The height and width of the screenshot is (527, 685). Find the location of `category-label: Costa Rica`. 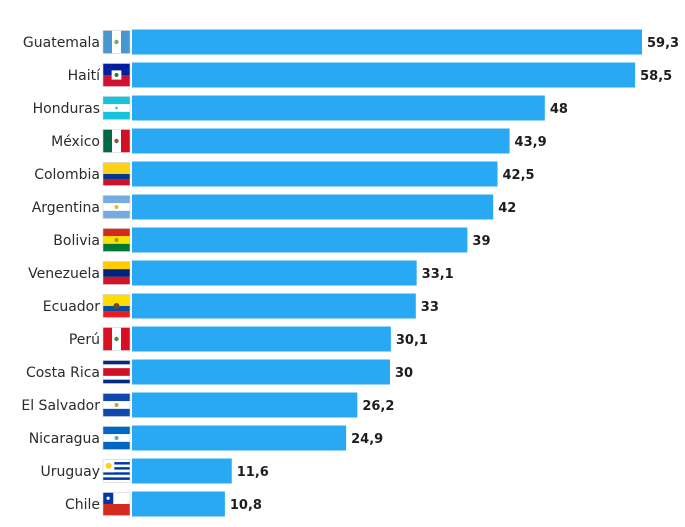

category-label: Costa Rica is located at coordinates (63, 373).